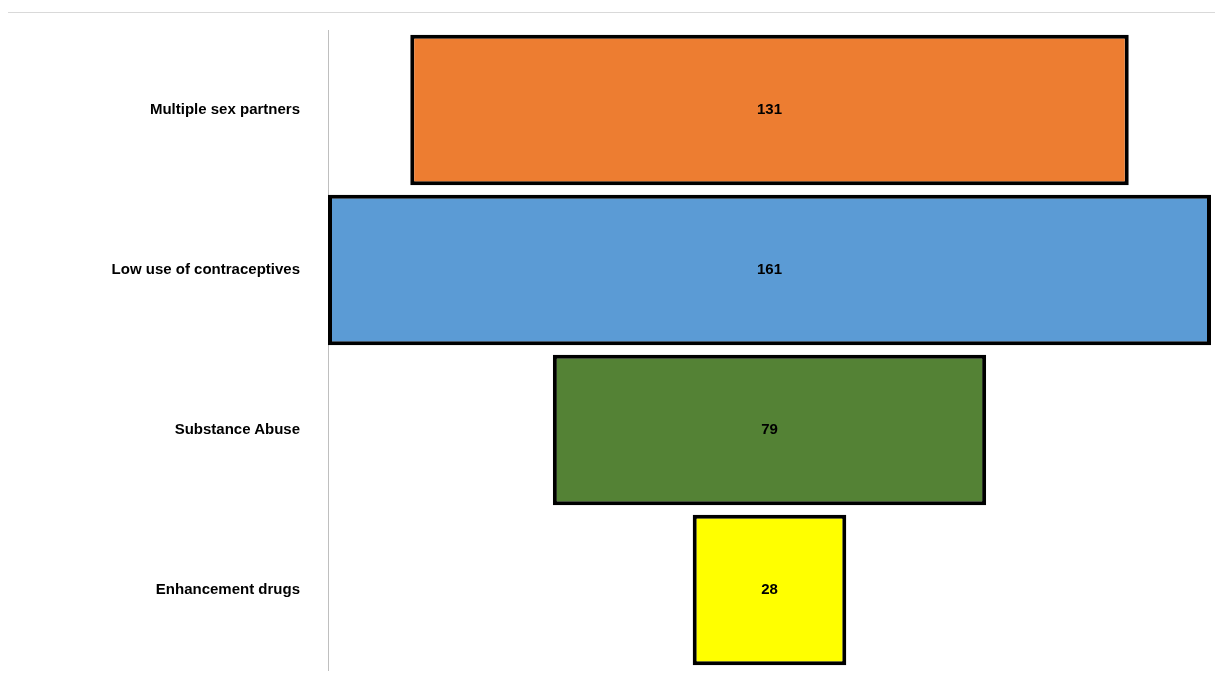 This screenshot has width=1215, height=699. Describe the element at coordinates (224, 109) in the screenshot. I see `category-label: Multiple sex partners` at that location.